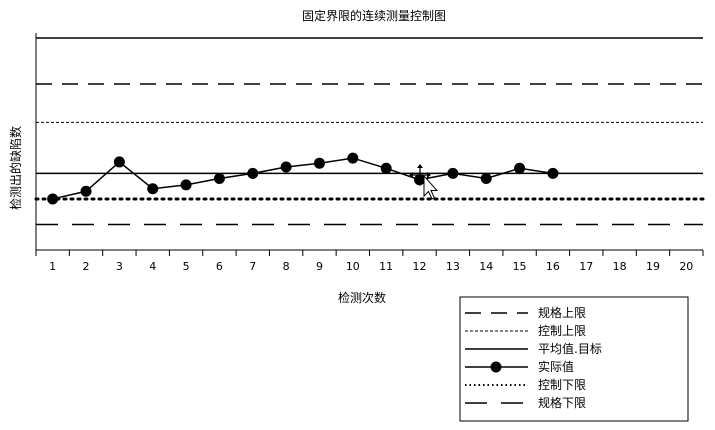 The height and width of the screenshot is (430, 715). What do you see at coordinates (686, 266) in the screenshot?
I see `x-tick-label: 20` at bounding box center [686, 266].